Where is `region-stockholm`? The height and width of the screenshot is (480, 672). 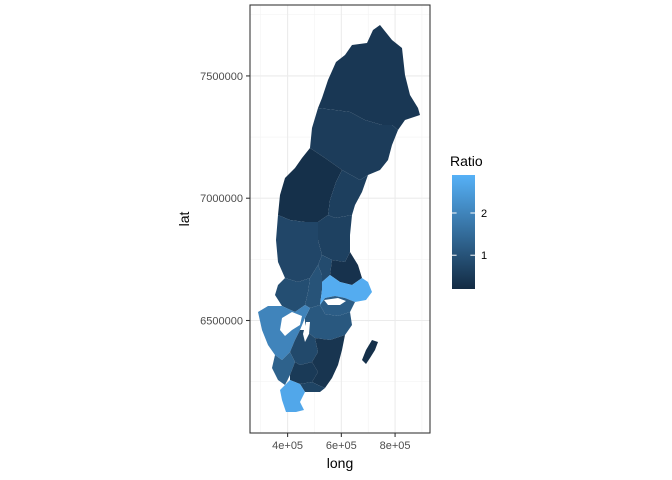 region-stockholm is located at coordinates (346, 290).